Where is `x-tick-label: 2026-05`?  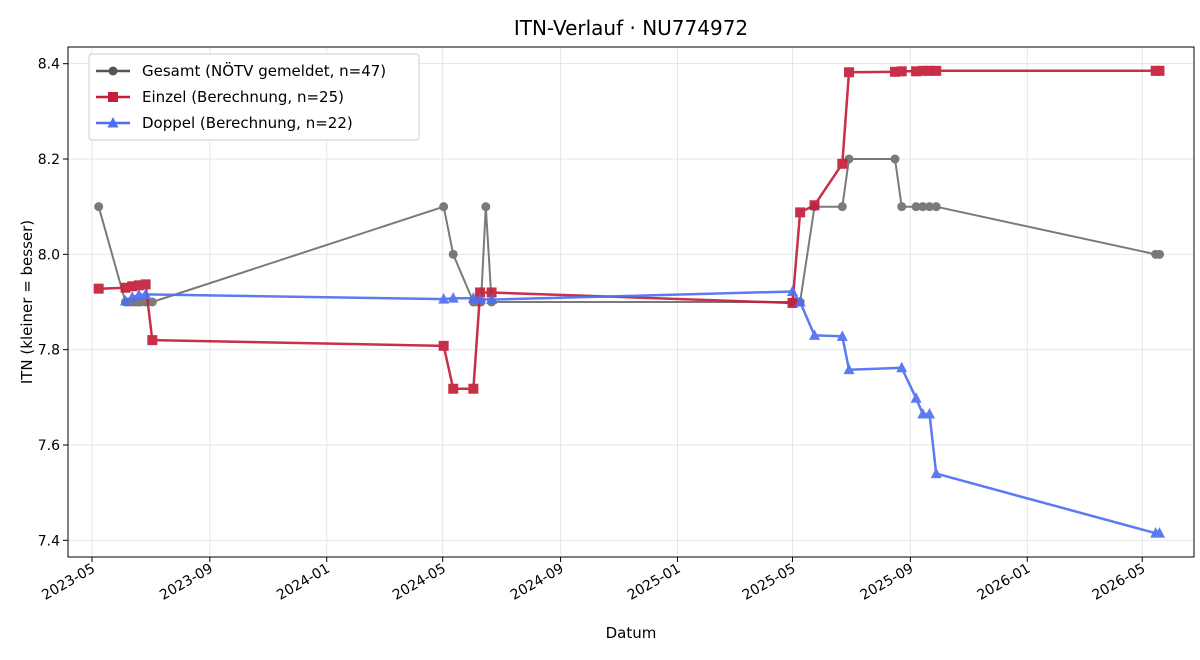
x-tick-label: 2026-05 is located at coordinates (1119, 582).